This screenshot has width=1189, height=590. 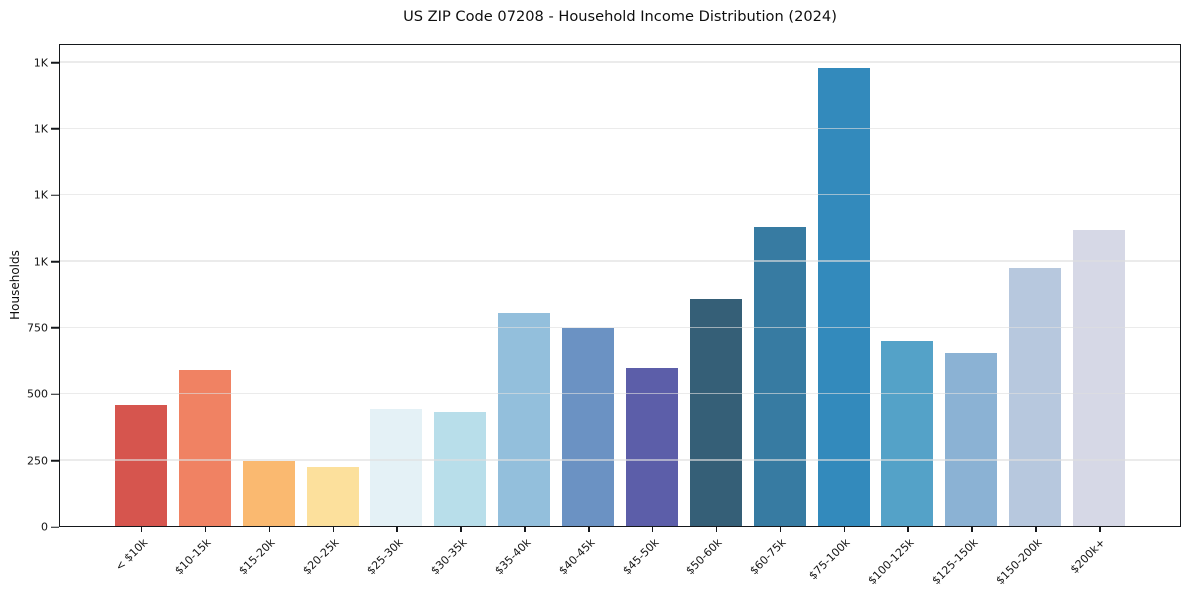 What do you see at coordinates (1088, 556) in the screenshot?
I see `x-tick-label: $200k+` at bounding box center [1088, 556].